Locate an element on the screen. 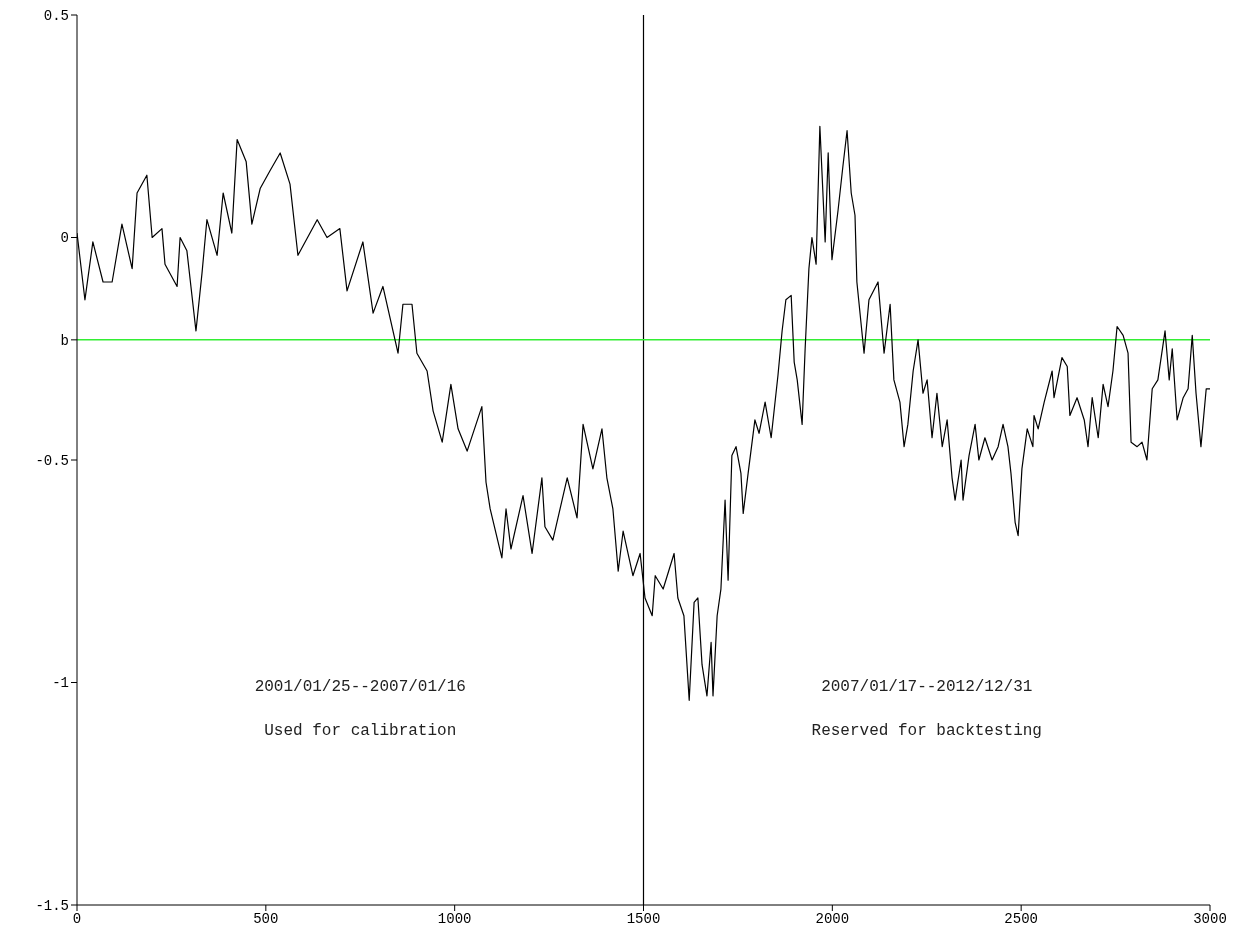  y-tick-label: 0.5 is located at coordinates (56, 15).